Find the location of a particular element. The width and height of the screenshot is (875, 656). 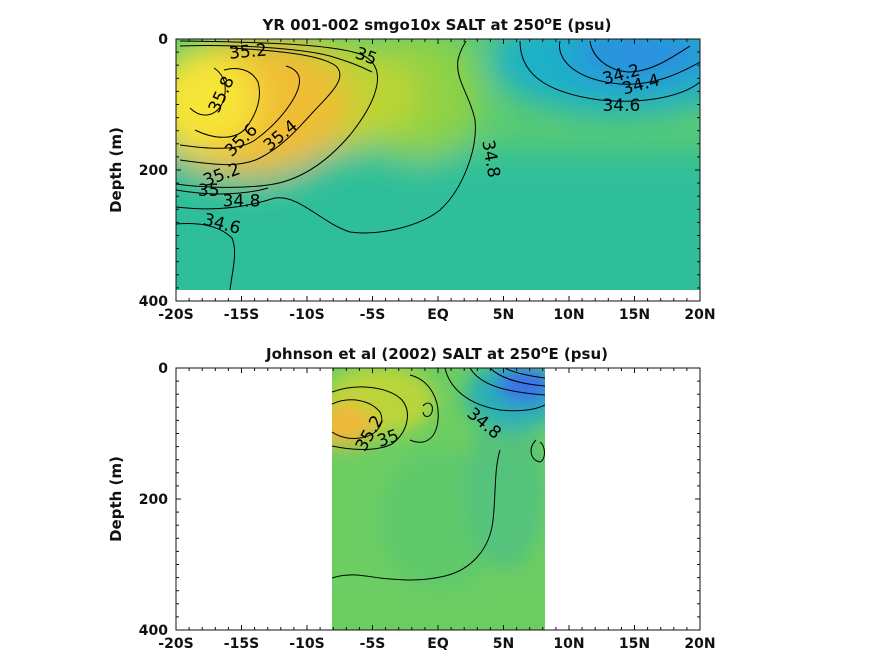

contour-bot-35c is located at coordinates (427, 409).